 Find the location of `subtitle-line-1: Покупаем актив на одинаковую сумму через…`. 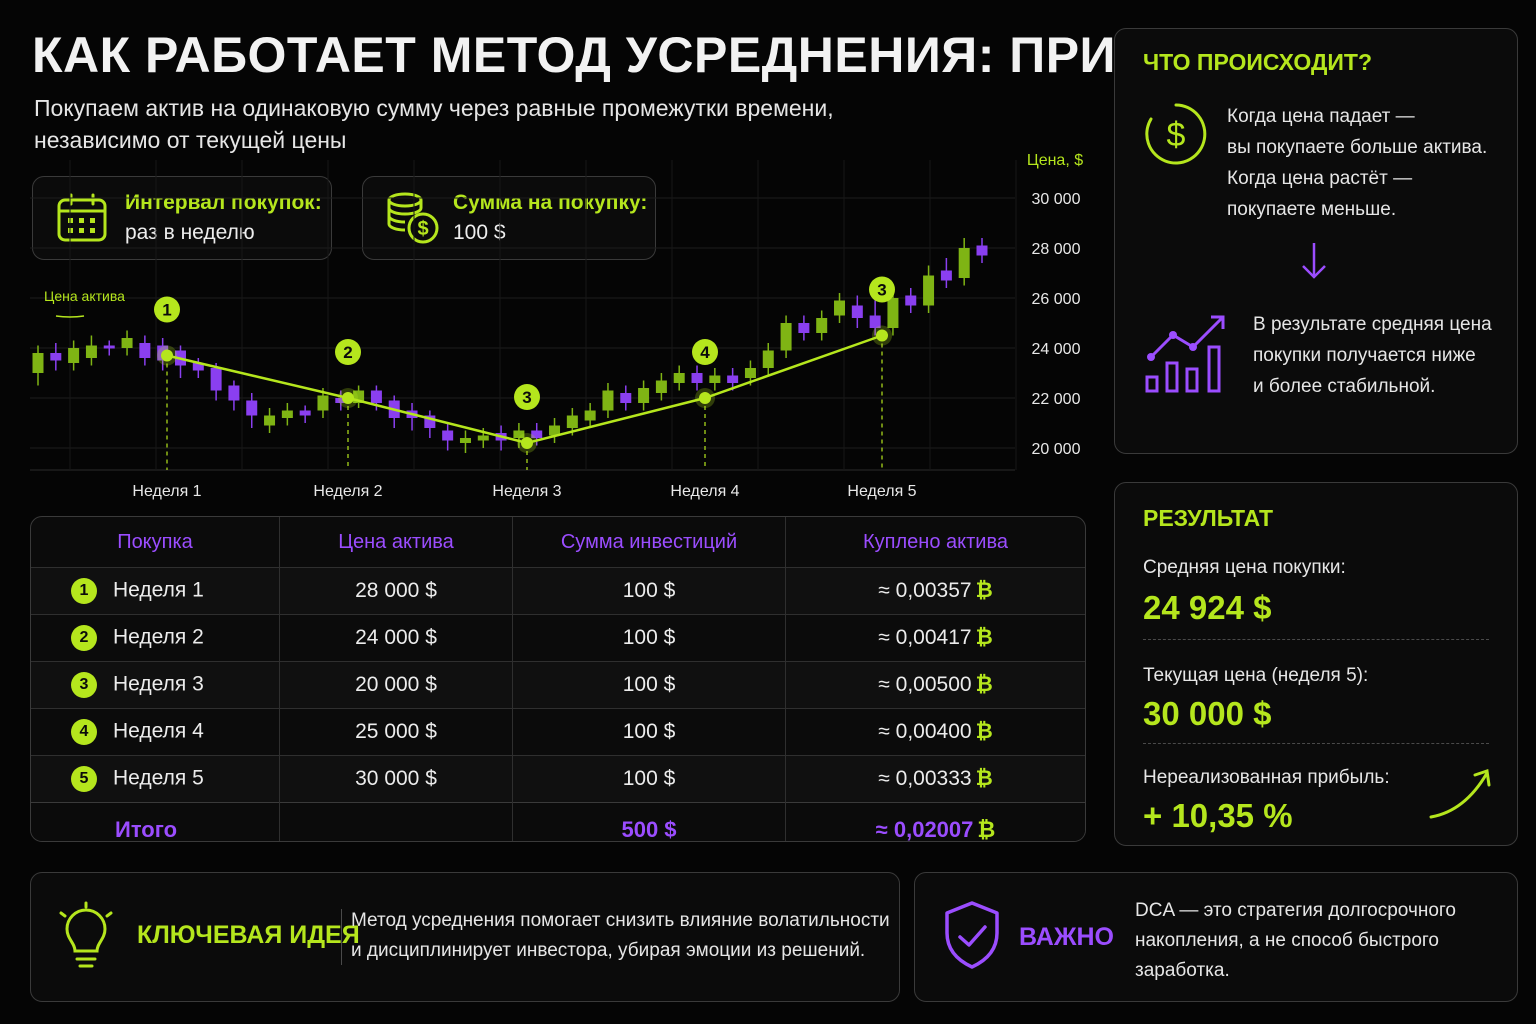

subtitle-line-1: Покупаем актив на одинаковую сумму через… is located at coordinates (434, 108).